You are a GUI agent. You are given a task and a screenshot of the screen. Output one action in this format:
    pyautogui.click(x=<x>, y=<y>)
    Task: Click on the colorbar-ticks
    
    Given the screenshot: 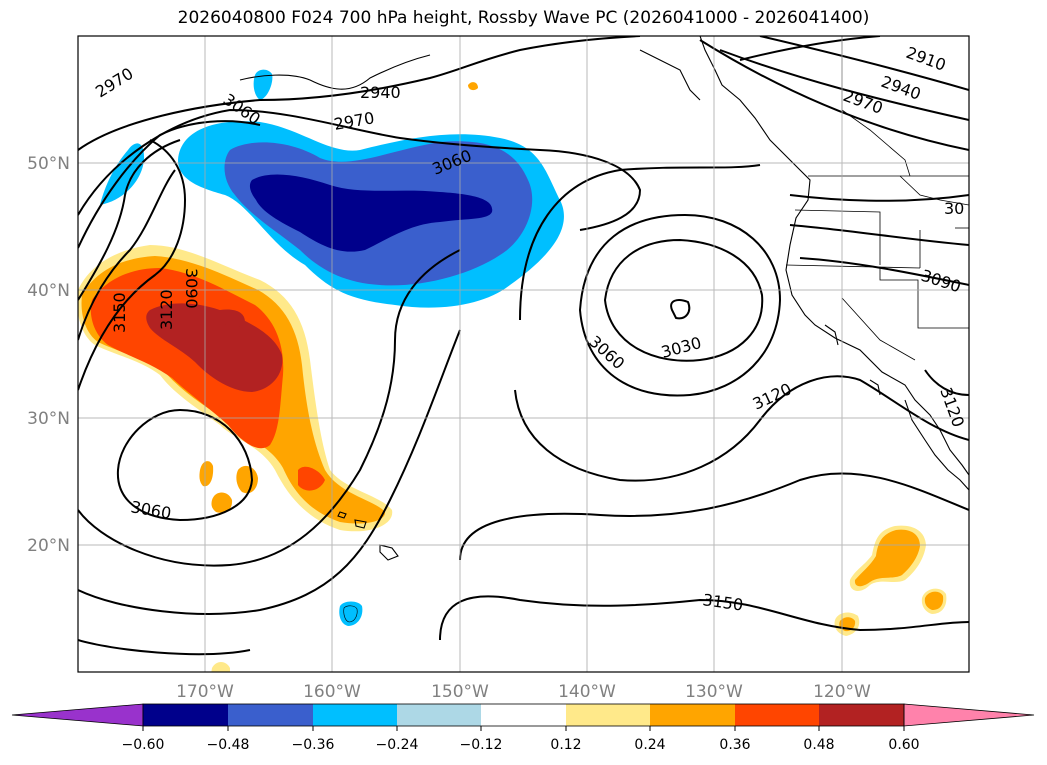 What is the action you would take?
    pyautogui.click(x=523, y=728)
    